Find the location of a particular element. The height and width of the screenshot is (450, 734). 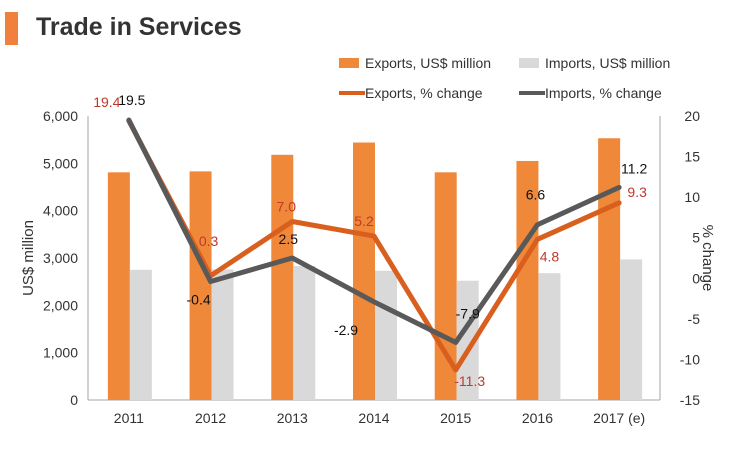

imports-change-label: 11.2 is located at coordinates (634, 168).